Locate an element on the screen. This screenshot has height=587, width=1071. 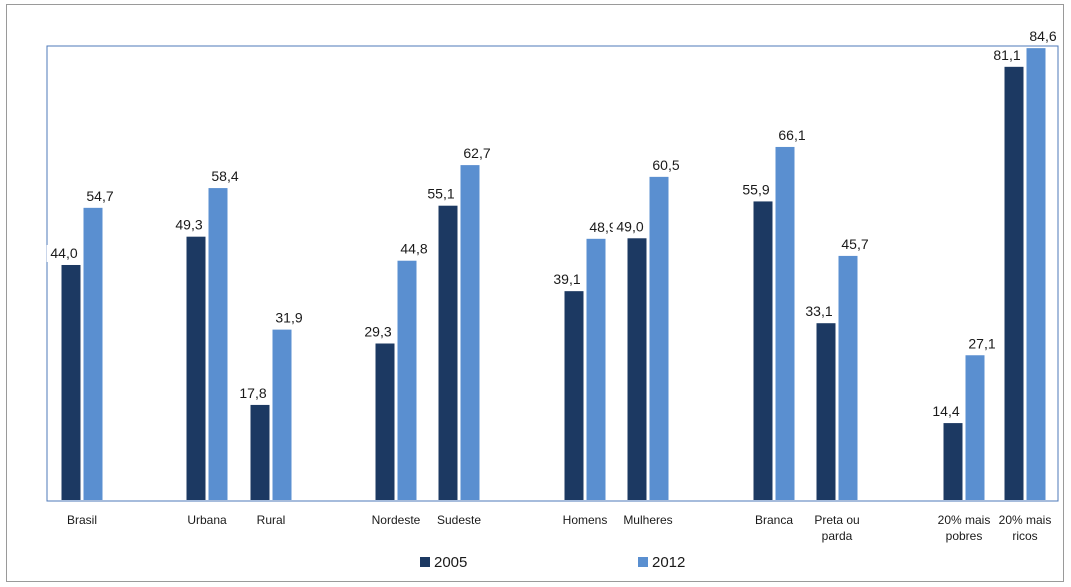
bar-urbana-2005 is located at coordinates (196, 368).